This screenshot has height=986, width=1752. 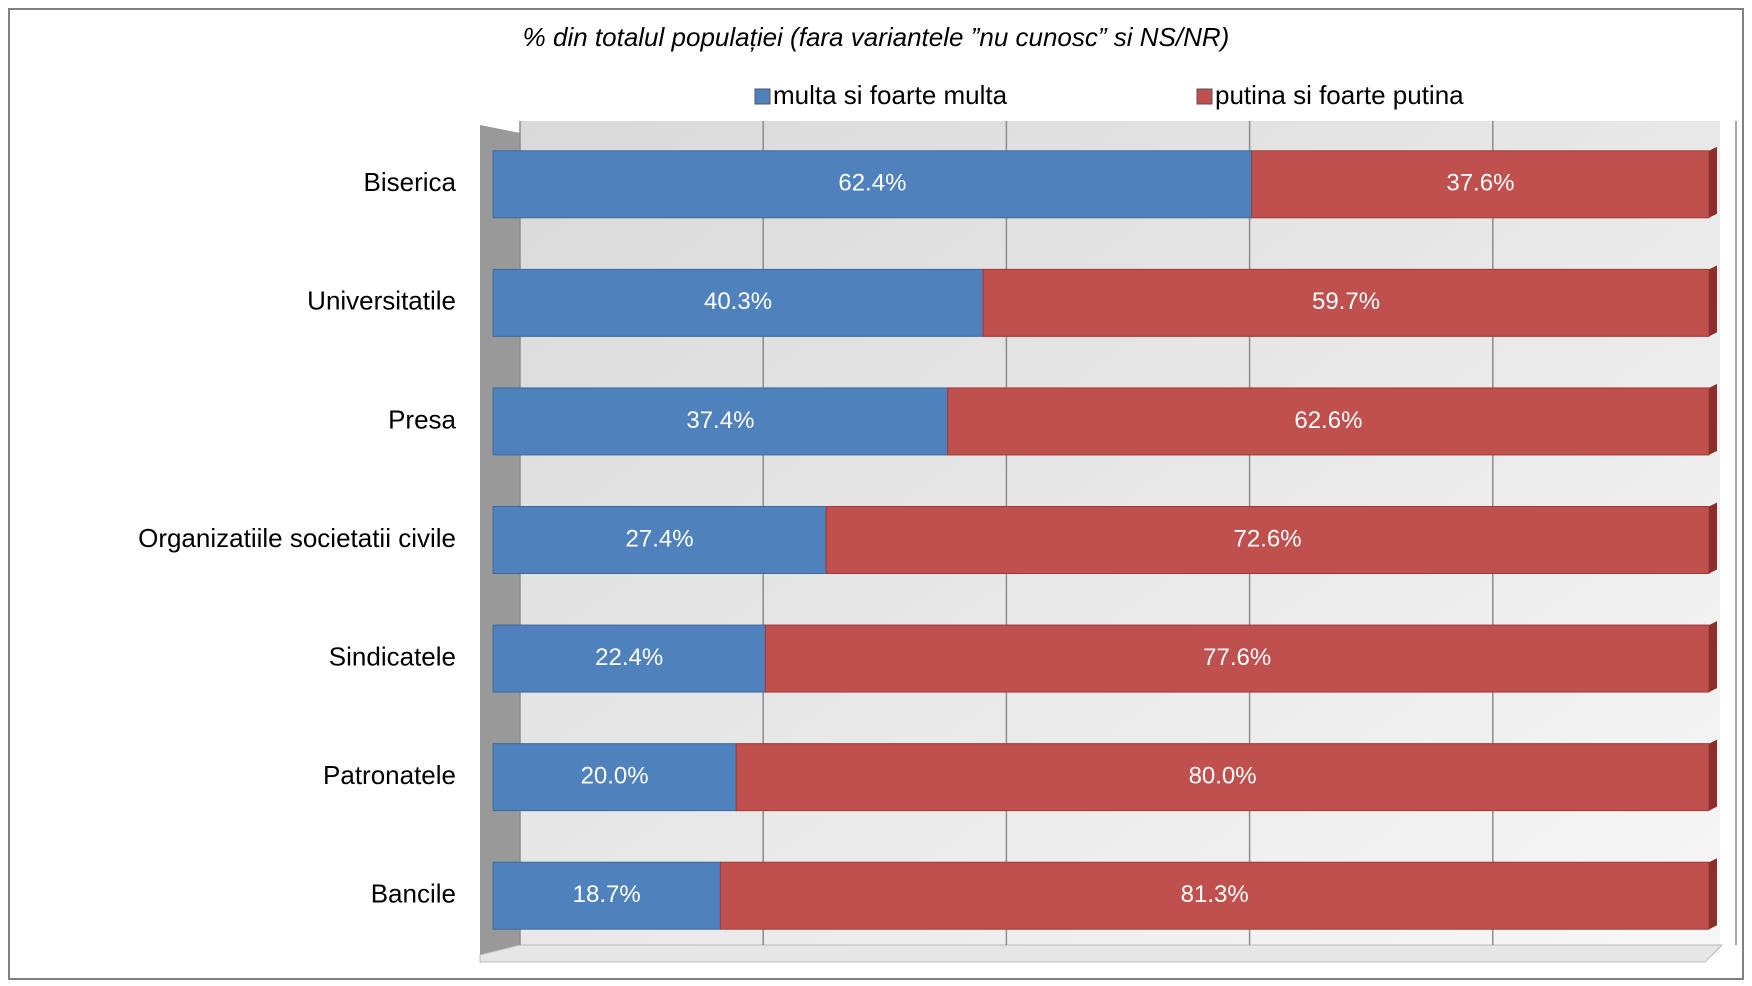 I want to click on value-label: 40.3%, so click(x=738, y=301).